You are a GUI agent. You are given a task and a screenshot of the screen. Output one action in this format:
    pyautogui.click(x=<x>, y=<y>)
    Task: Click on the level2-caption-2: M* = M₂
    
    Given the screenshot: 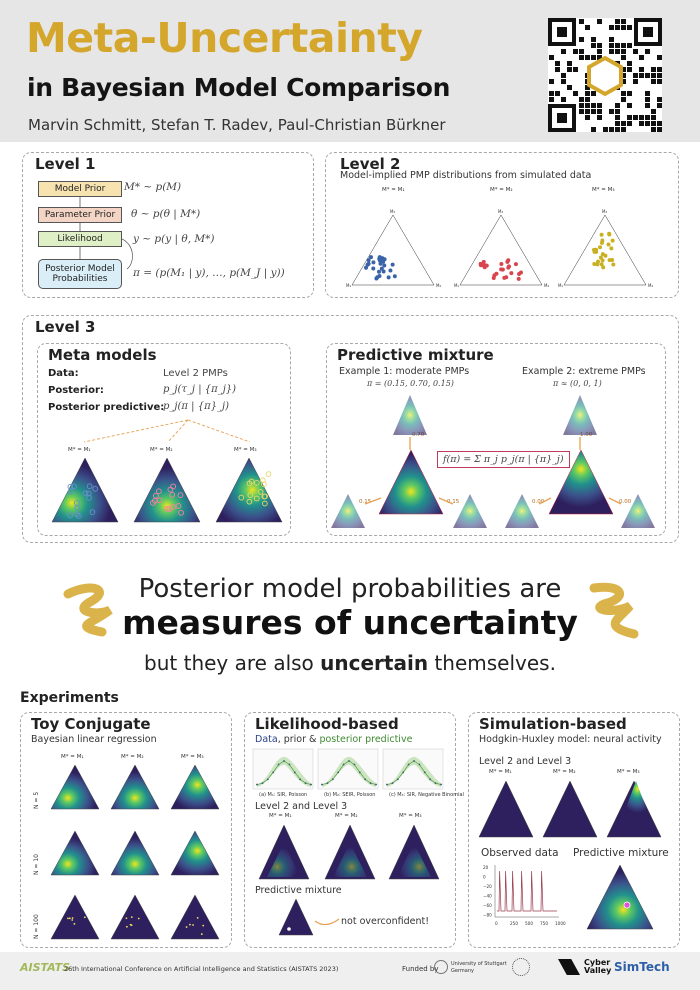 What is the action you would take?
    pyautogui.click(x=501, y=190)
    